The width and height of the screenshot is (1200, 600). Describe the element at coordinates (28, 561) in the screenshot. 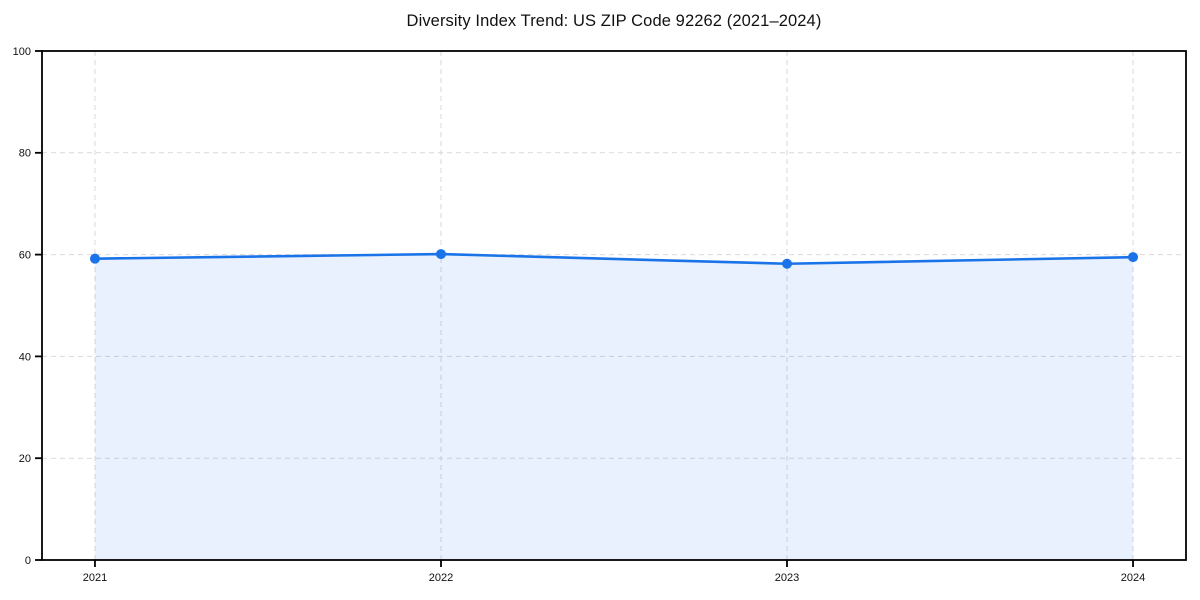

I see `y-tick-label: 0` at that location.